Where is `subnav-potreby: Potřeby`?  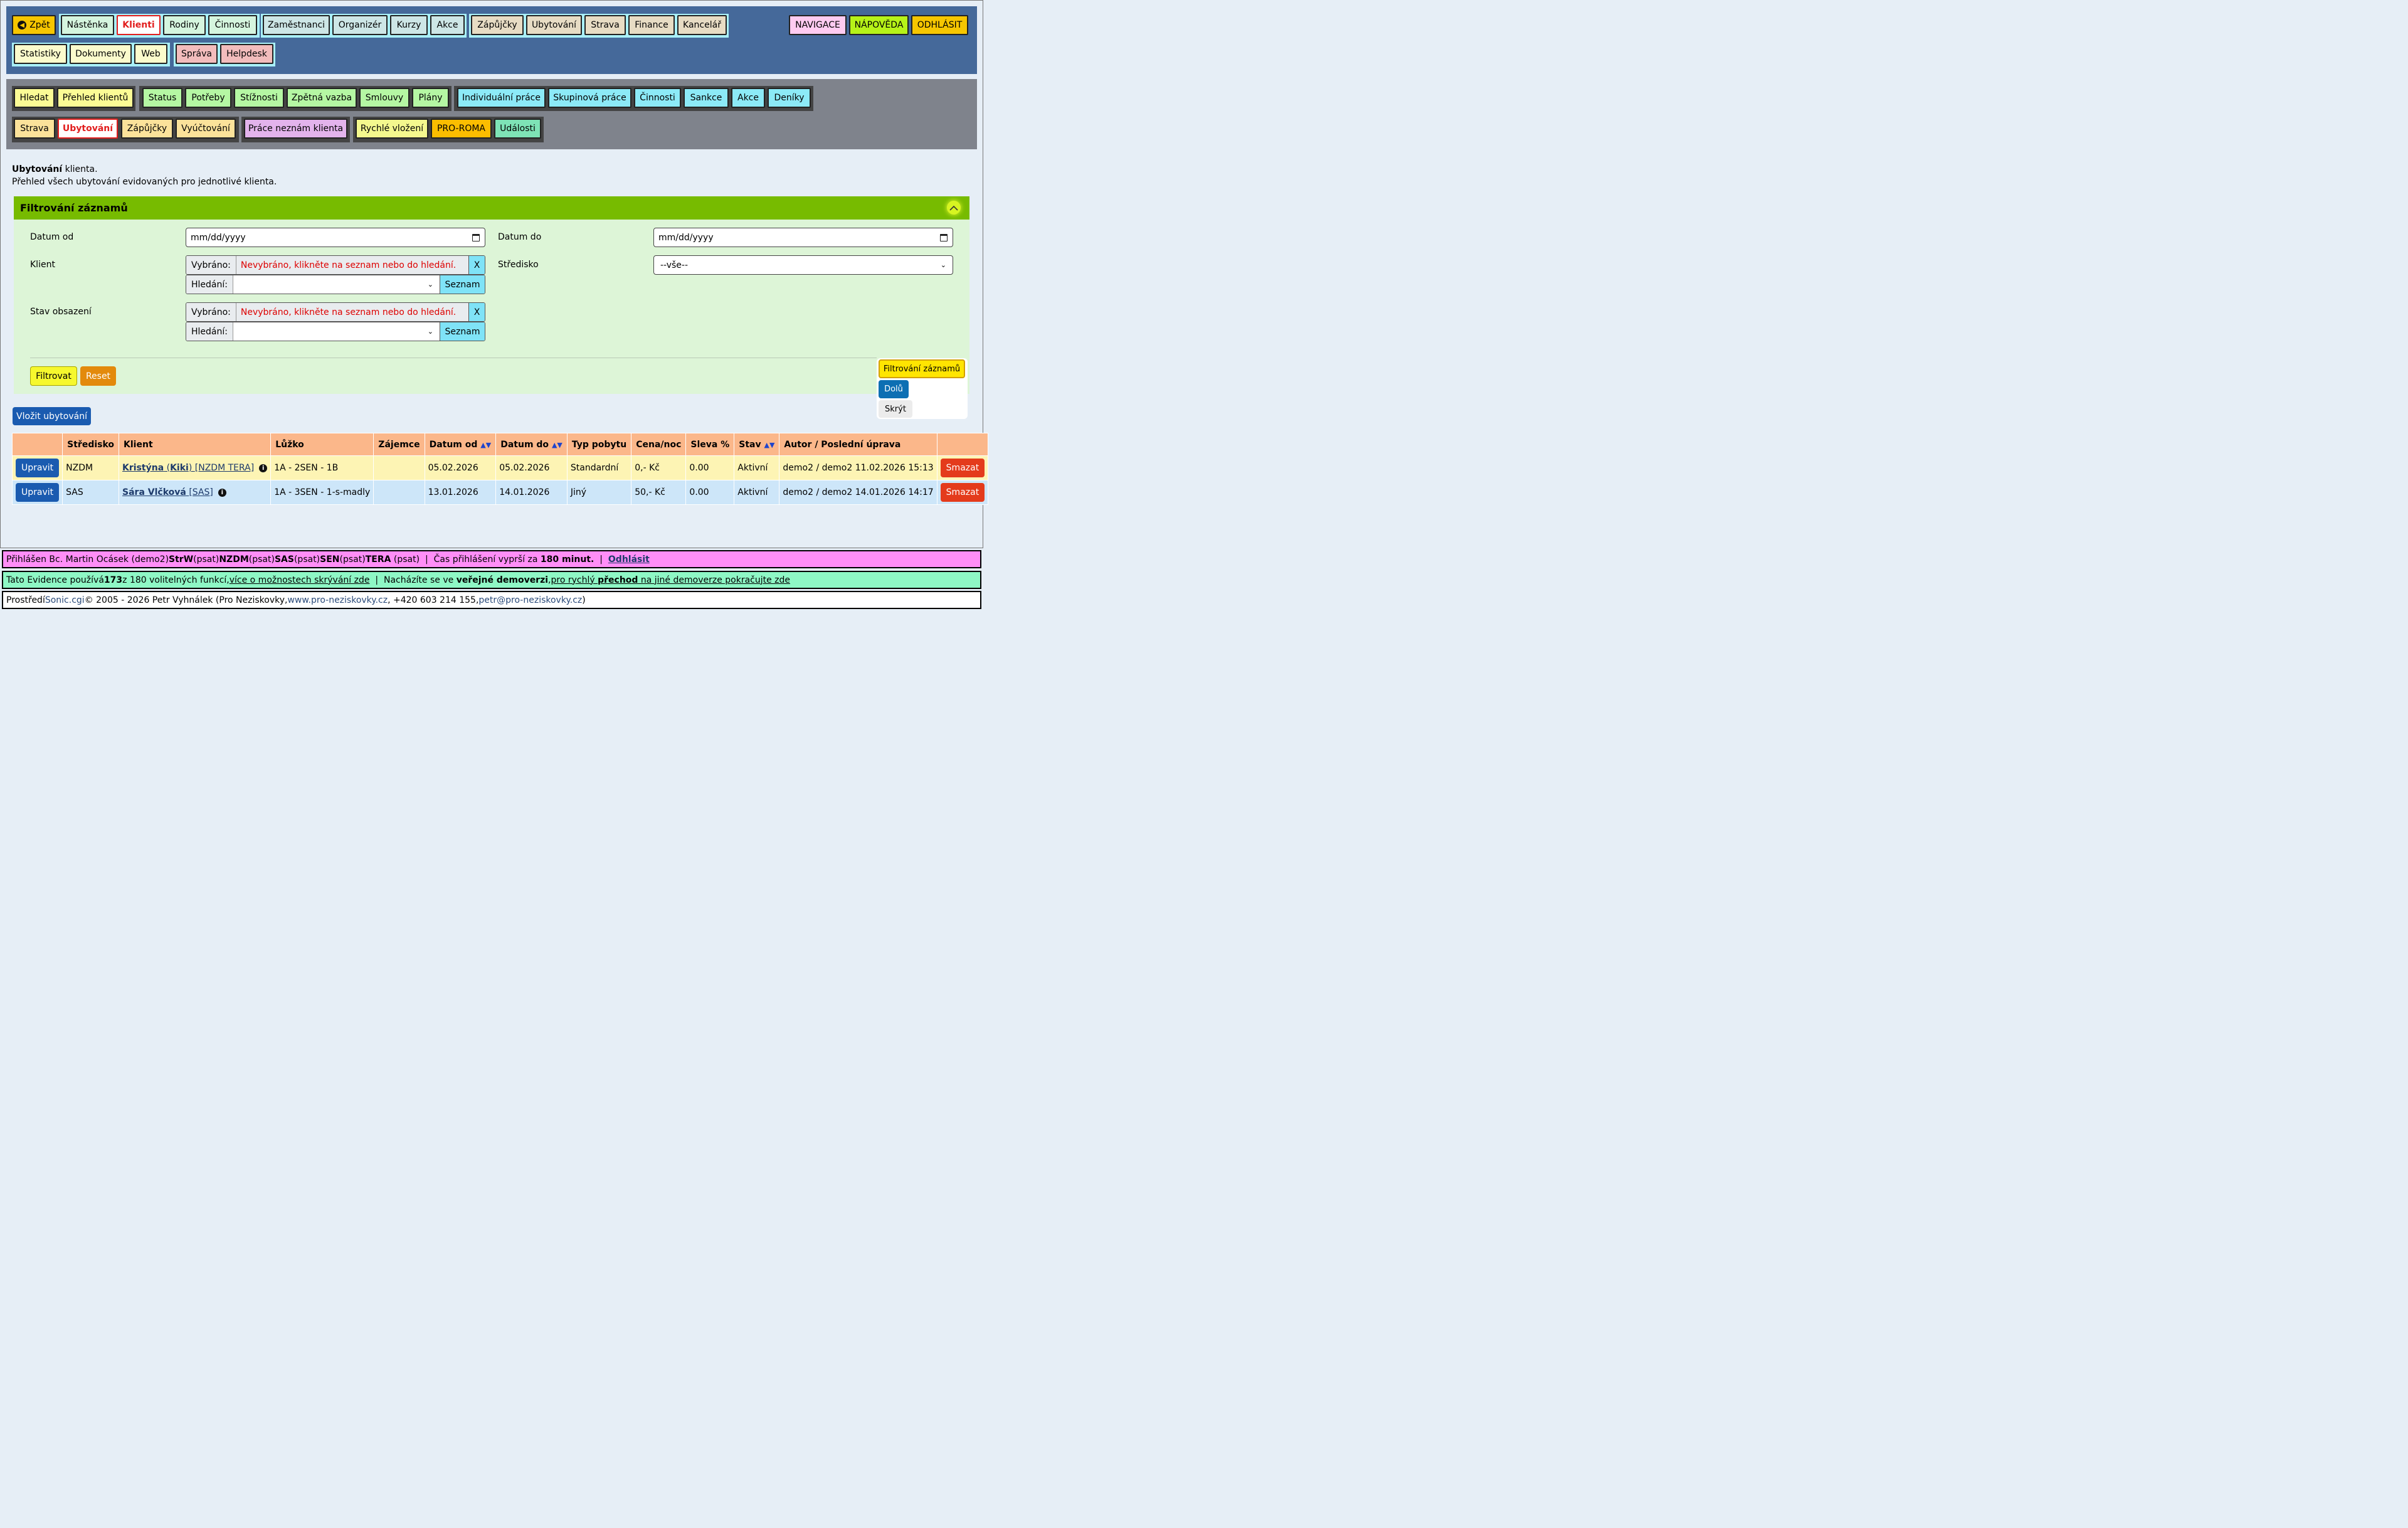
subnav-potreby: Potřeby is located at coordinates (208, 98).